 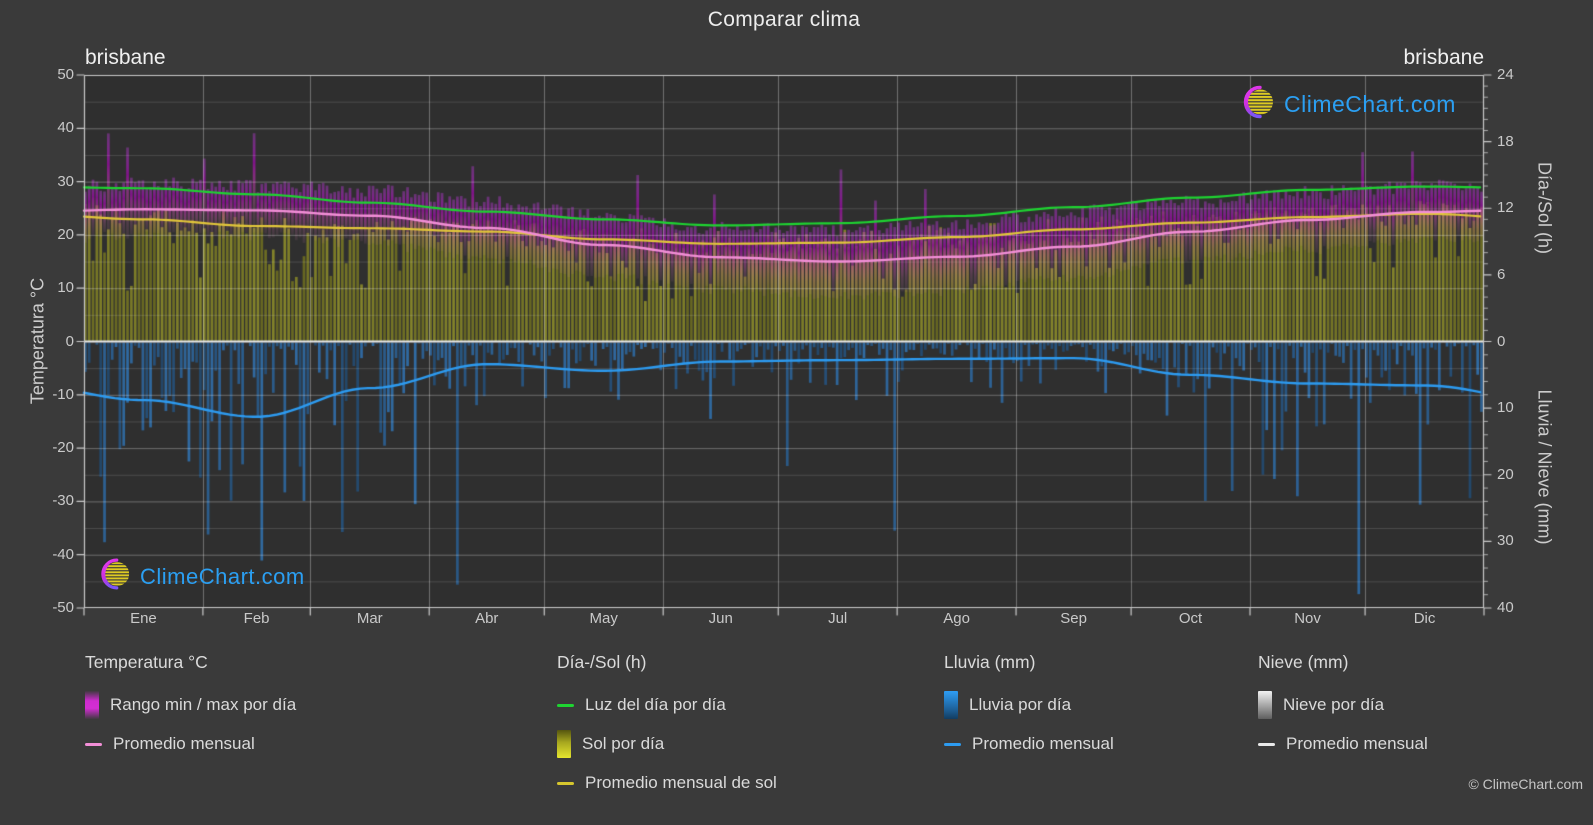 I want to click on temp-tick-label: 0, so click(x=69, y=341).